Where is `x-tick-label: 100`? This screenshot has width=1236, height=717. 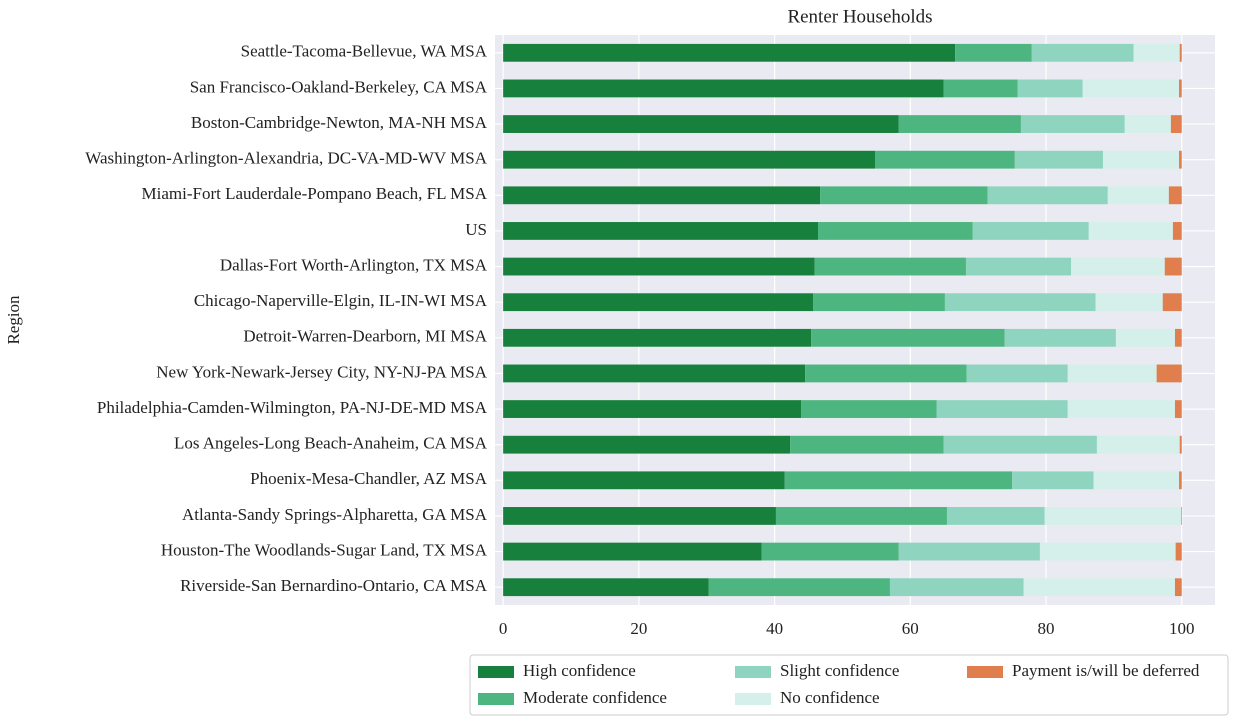
x-tick-label: 100 is located at coordinates (1182, 628).